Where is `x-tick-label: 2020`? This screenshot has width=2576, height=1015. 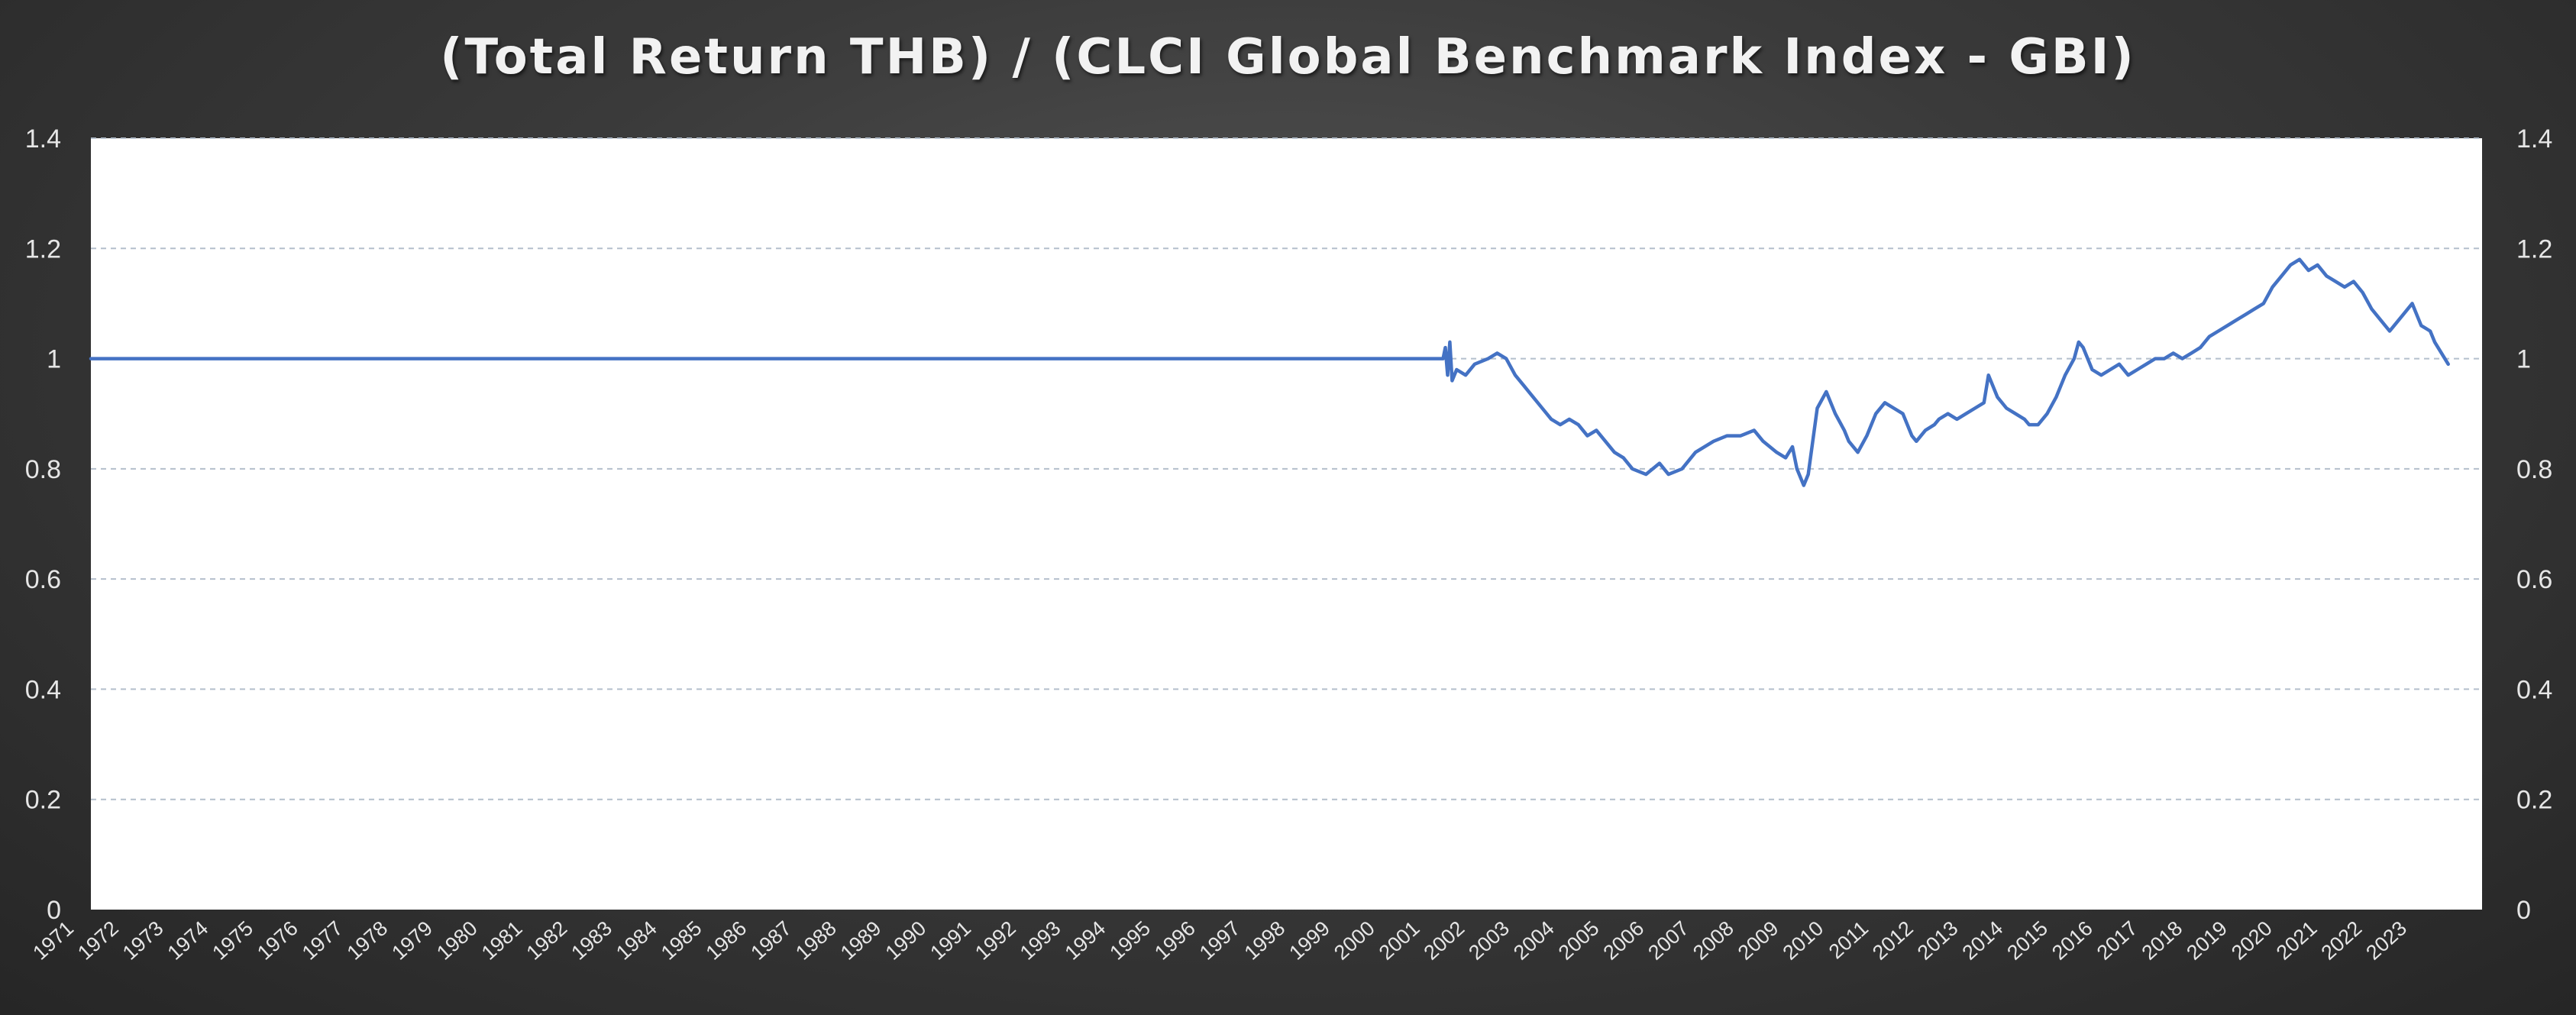 x-tick-label: 2020 is located at coordinates (2252, 940).